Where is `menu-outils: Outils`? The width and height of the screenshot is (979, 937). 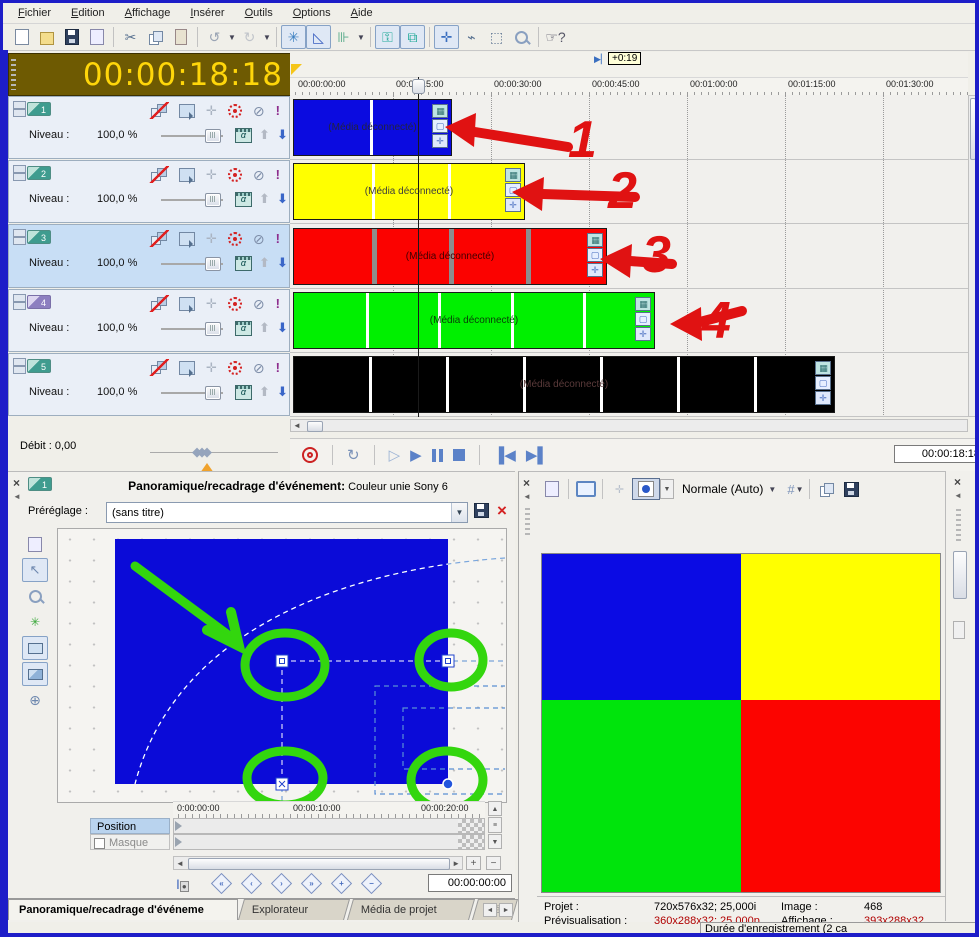
menu-outils: Outils is located at coordinates (258, 13).